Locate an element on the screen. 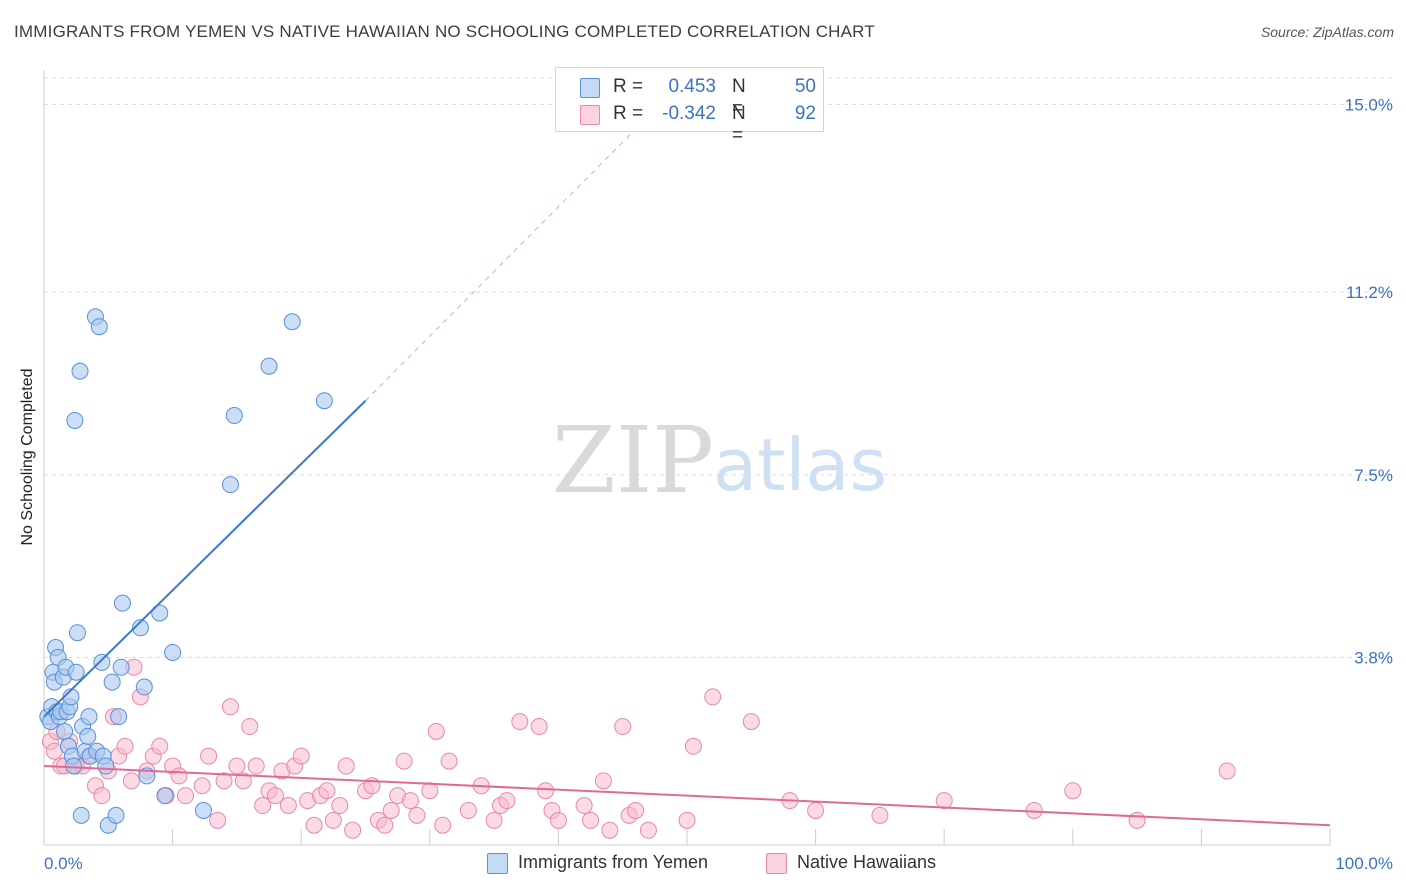 This screenshot has width=1406, height=892. correlation-legend: R = 0.453 N = 50 R = -0.342 N = 92 is located at coordinates (689, 106).